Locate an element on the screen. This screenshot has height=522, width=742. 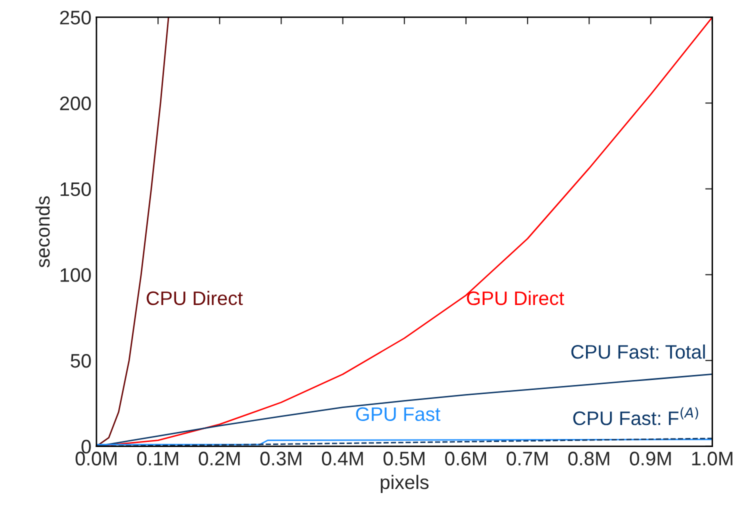
series-label: GPU Direct is located at coordinates (515, 298).